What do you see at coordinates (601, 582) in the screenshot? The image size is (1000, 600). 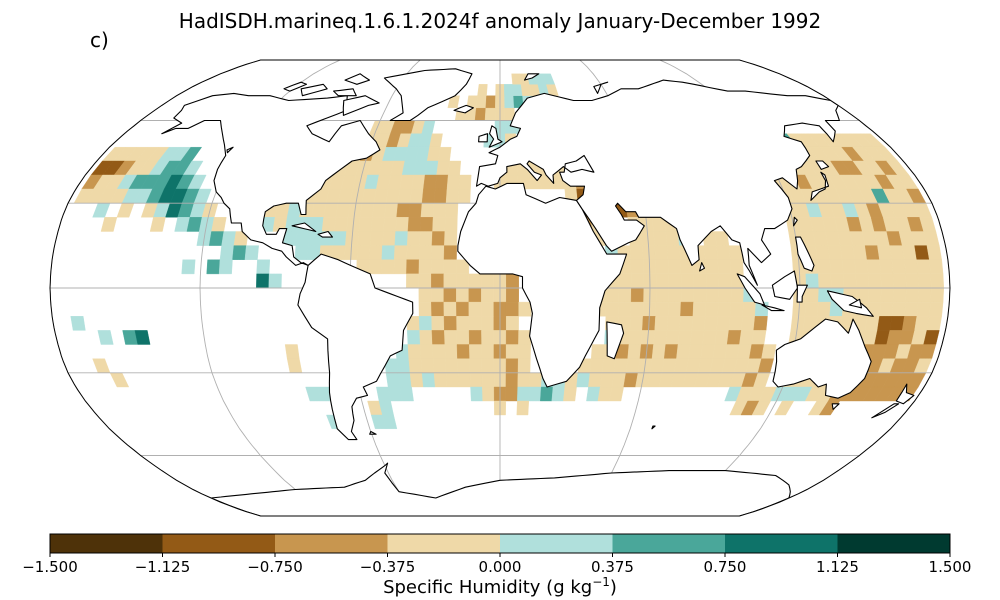 I see `colorbar-label-exponent: −1` at bounding box center [601, 582].